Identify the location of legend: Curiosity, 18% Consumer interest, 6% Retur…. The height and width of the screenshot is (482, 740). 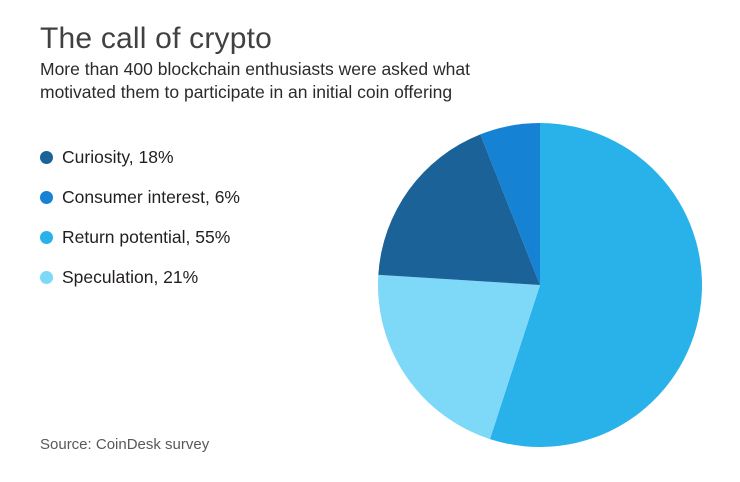
(140, 226).